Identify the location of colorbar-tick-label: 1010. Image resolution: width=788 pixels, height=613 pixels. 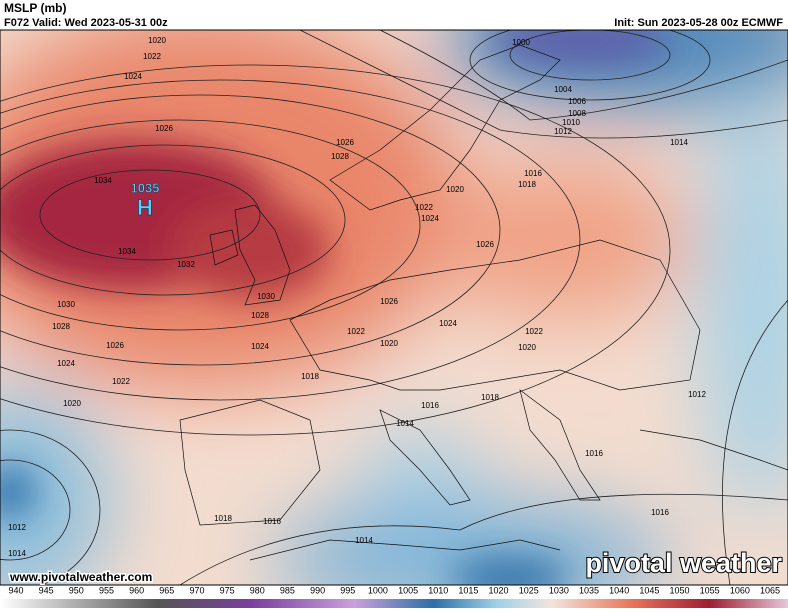
(438, 590).